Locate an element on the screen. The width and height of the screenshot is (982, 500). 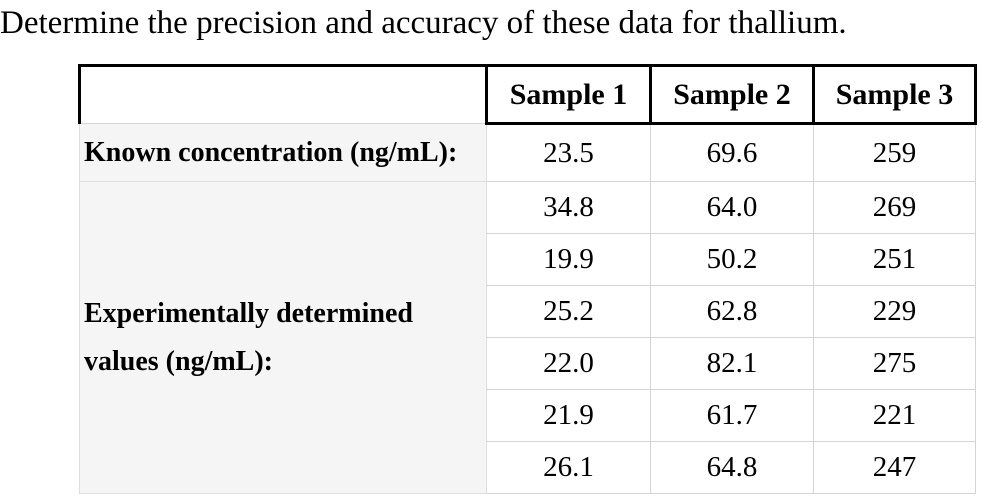
cell-exp-r4-sample-1: 22.0 is located at coordinates (568, 363).